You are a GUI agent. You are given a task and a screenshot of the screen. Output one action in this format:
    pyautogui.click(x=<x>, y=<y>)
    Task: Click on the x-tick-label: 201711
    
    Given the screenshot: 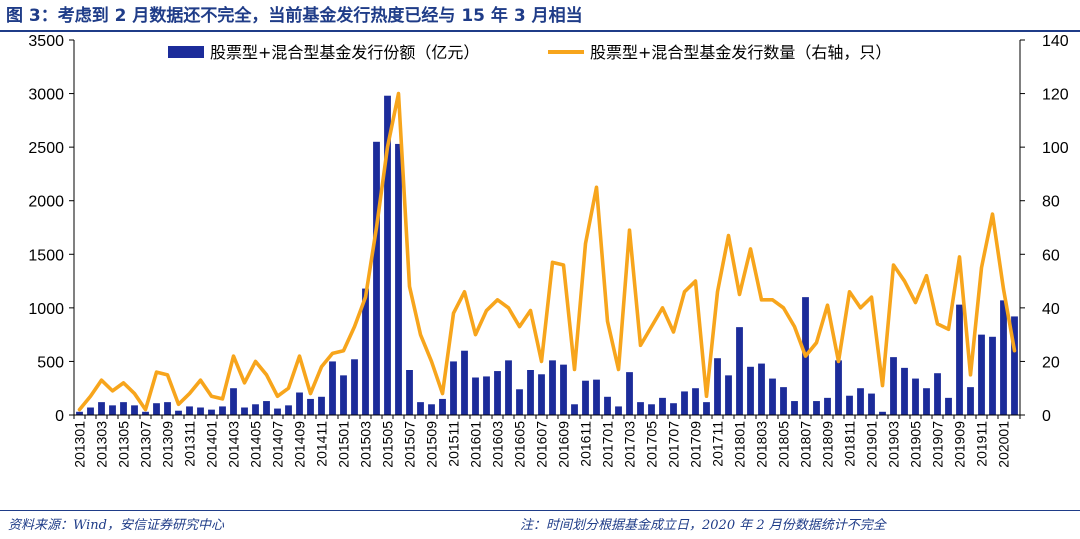 What is the action you would take?
    pyautogui.click(x=718, y=444)
    